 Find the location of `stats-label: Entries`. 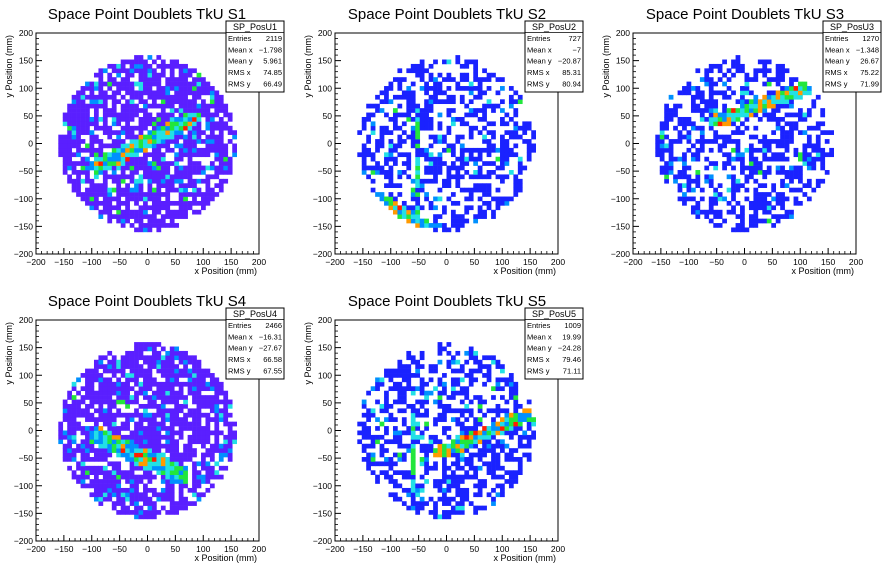

stats-label: Entries is located at coordinates (837, 38).